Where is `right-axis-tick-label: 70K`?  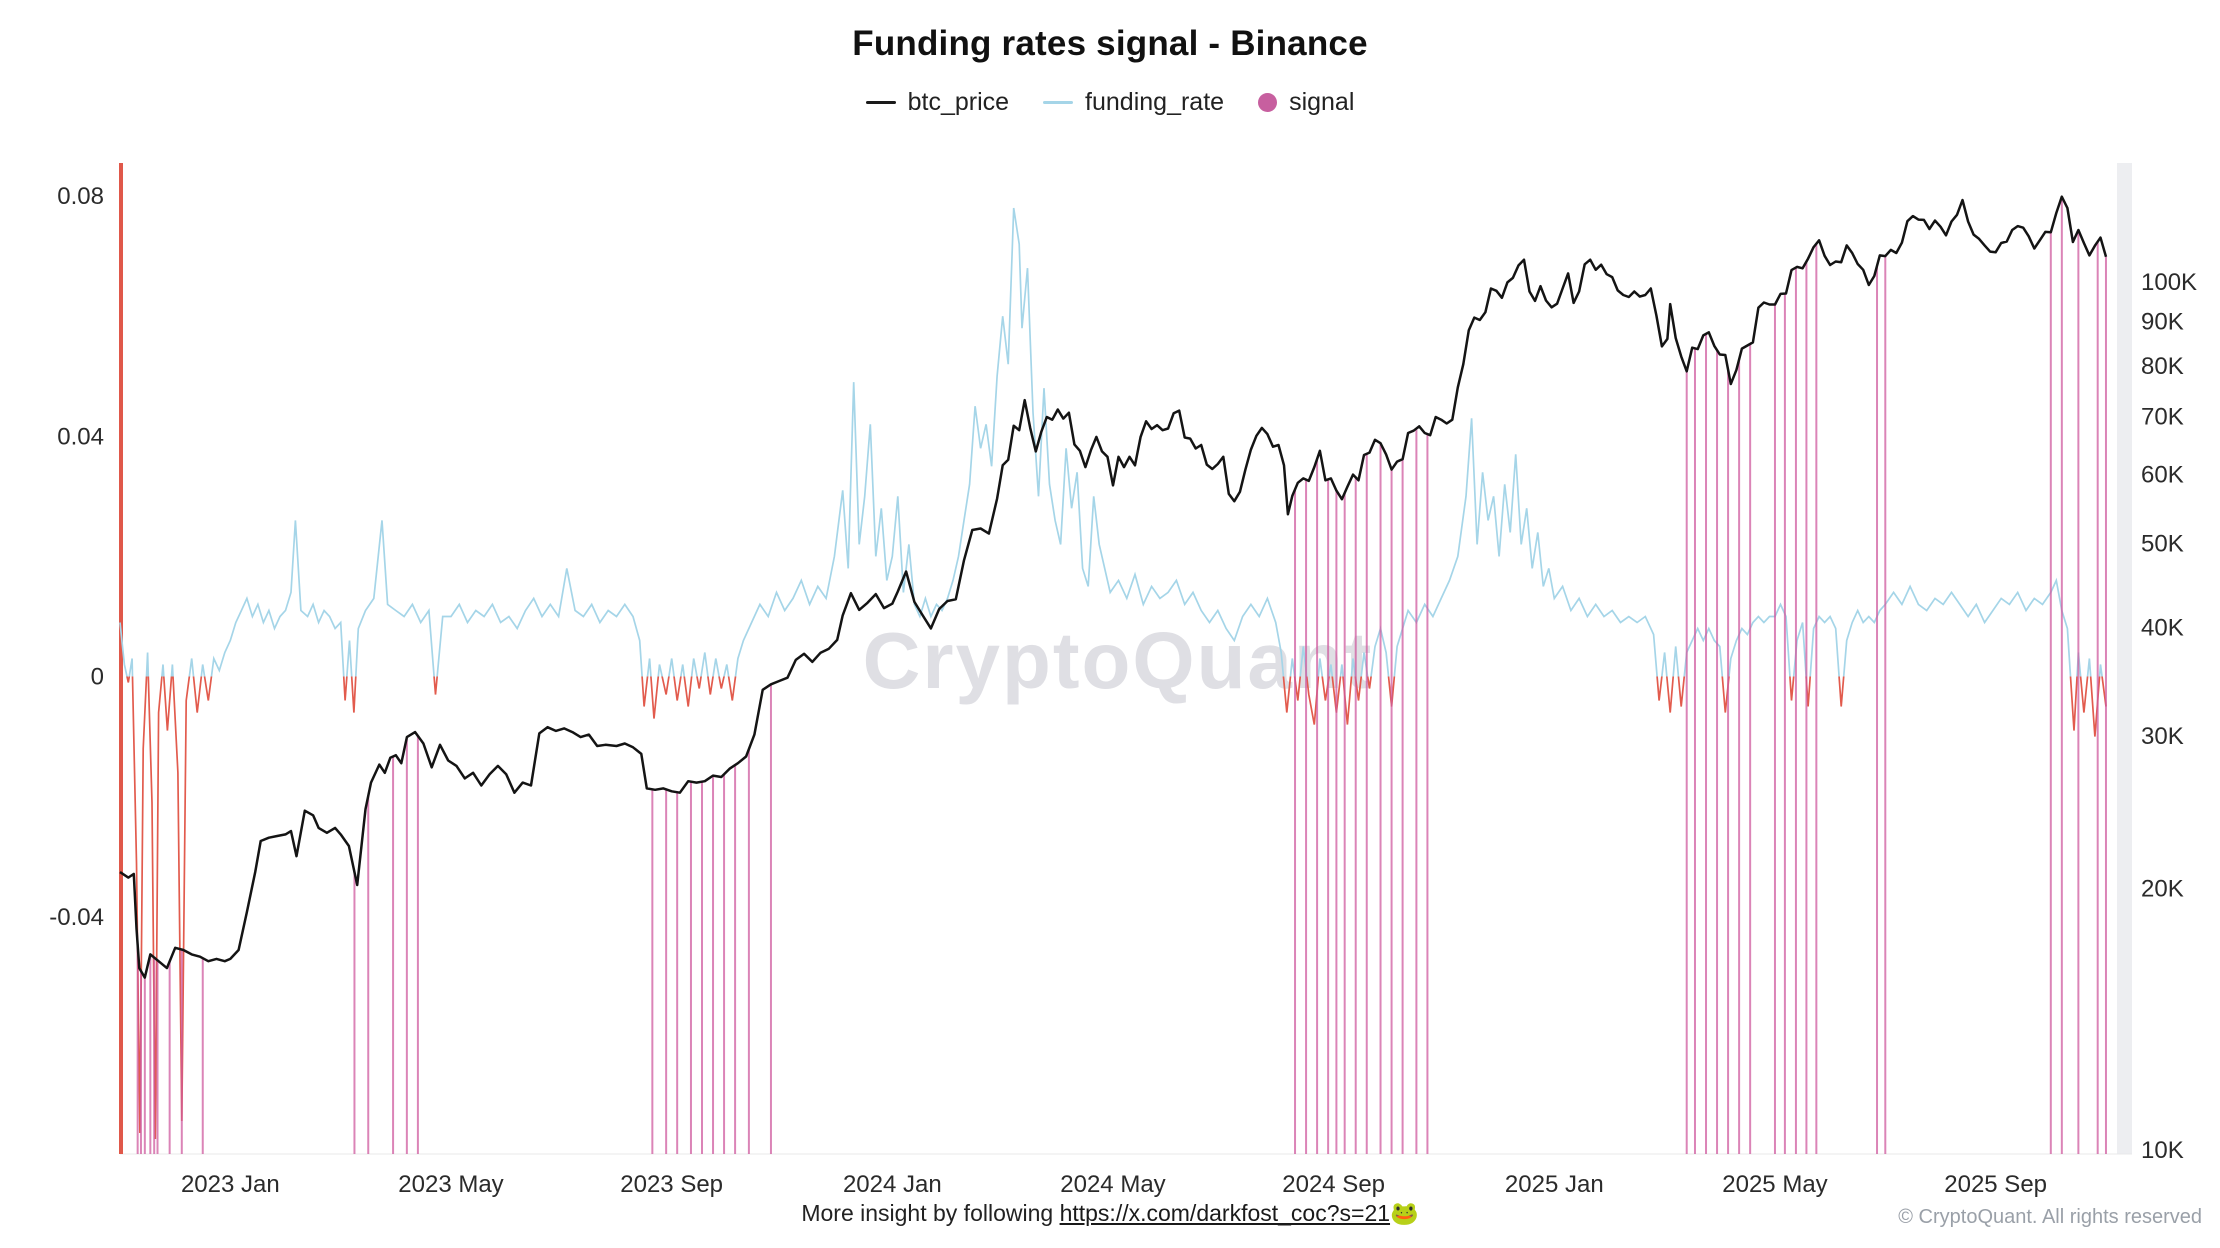
right-axis-tick-label: 70K is located at coordinates (2162, 416).